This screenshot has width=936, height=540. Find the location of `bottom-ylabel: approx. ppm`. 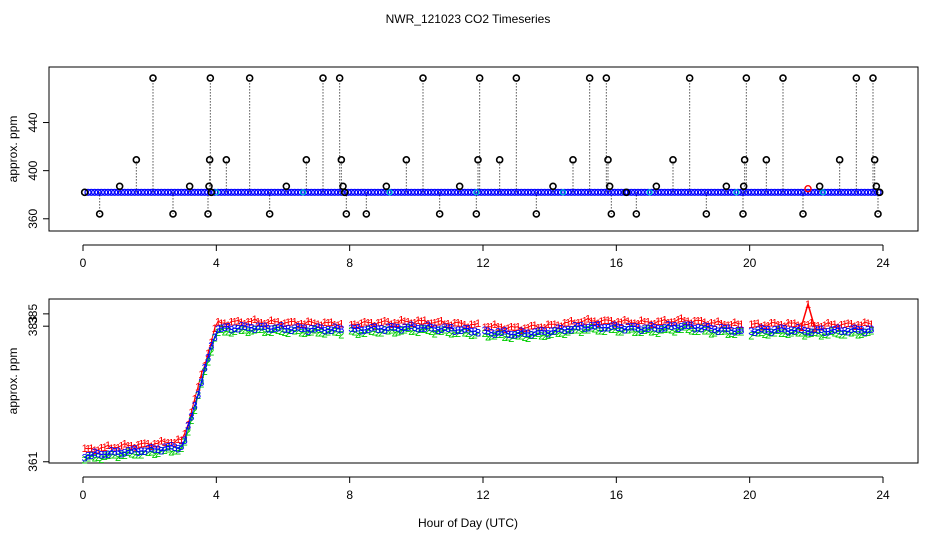

bottom-ylabel: approx. ppm is located at coordinates (13, 381).